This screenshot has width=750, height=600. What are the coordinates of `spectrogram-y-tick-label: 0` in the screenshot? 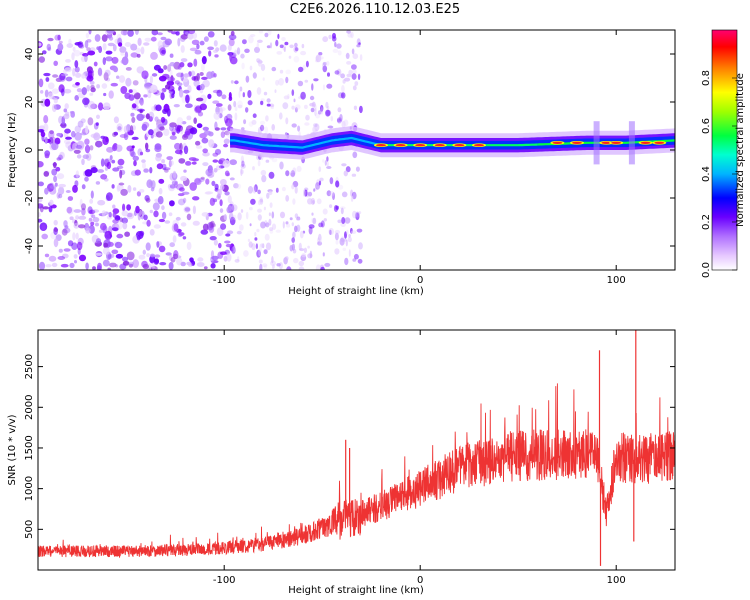 It's located at (29, 150).